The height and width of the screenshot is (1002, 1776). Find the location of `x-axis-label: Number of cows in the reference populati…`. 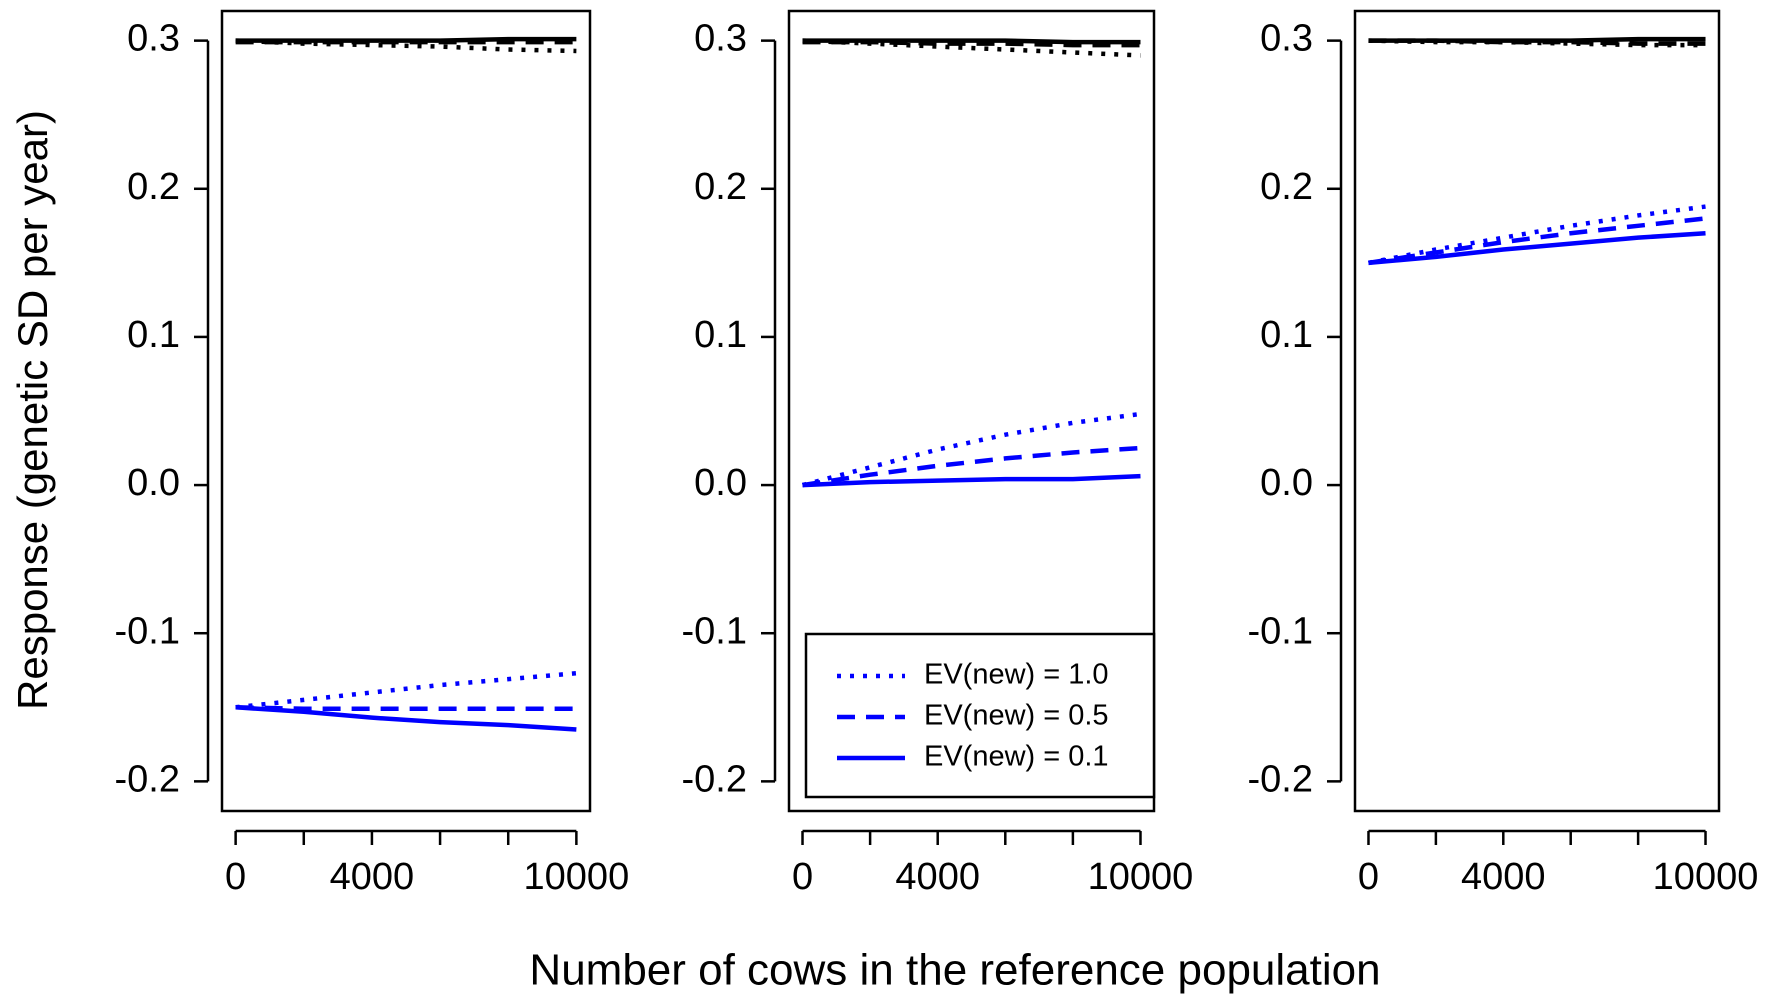

x-axis-label: Number of cows in the reference populati… is located at coordinates (954, 970).